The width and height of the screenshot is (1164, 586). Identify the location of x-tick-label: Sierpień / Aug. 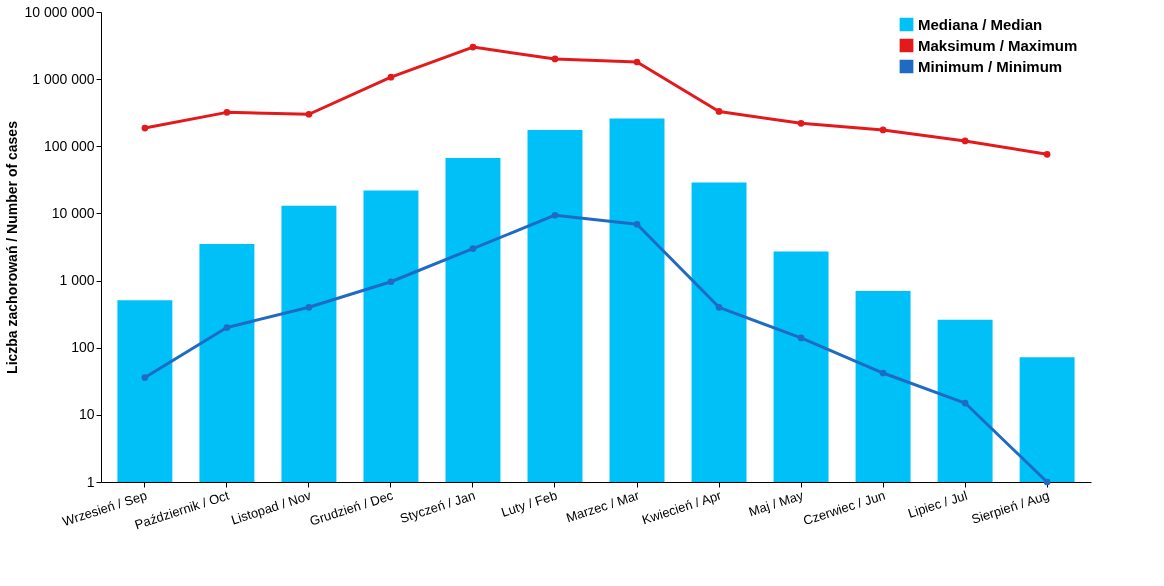
(1010, 507).